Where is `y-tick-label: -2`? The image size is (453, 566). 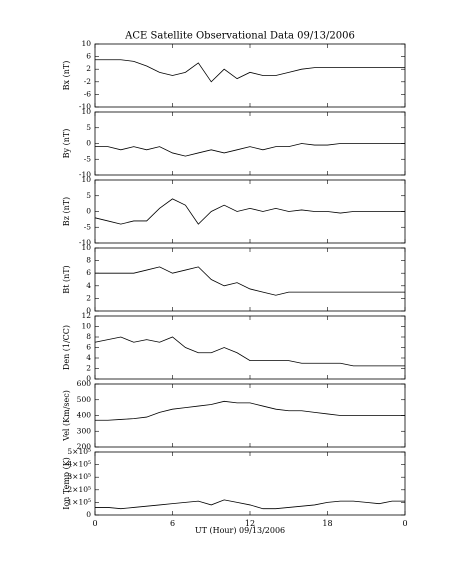 y-tick-label: -2 is located at coordinates (88, 81).